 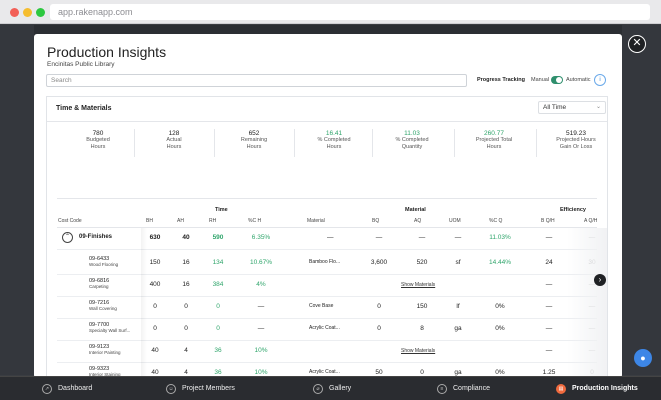 What do you see at coordinates (561, 389) in the screenshot?
I see `insights-icon: ▤` at bounding box center [561, 389].